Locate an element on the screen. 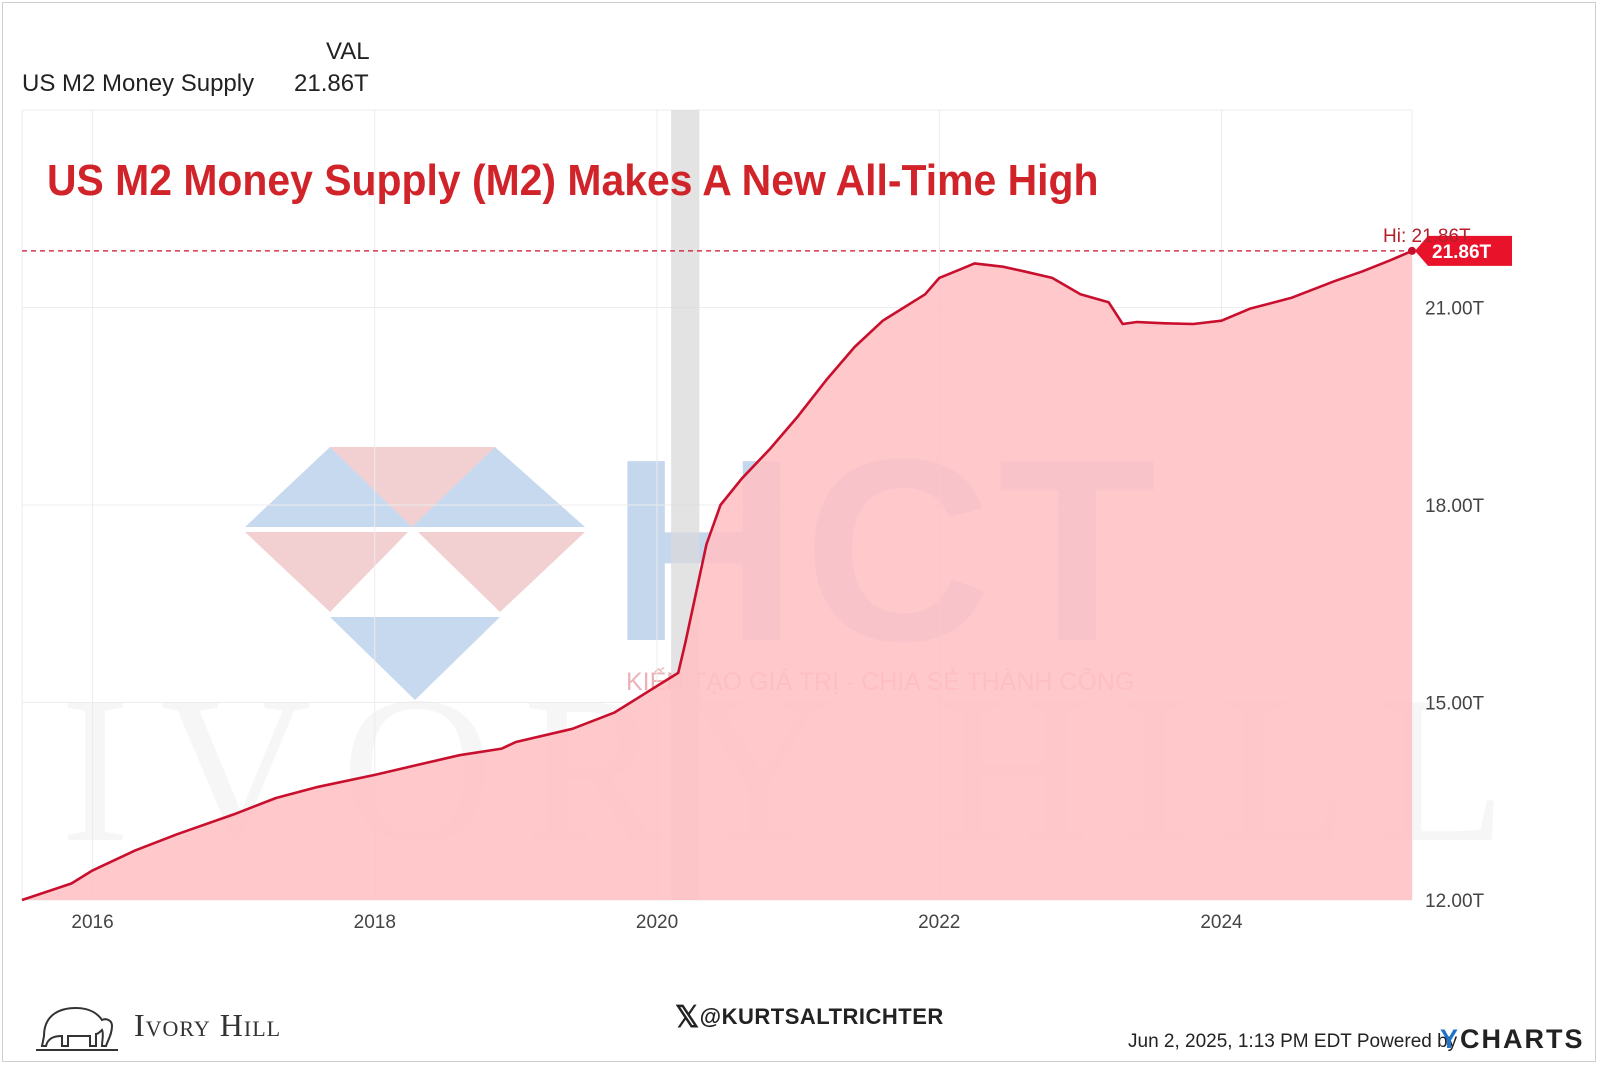 This screenshot has height=1066, width=1600. hct-diamond-icon is located at coordinates (415, 573).